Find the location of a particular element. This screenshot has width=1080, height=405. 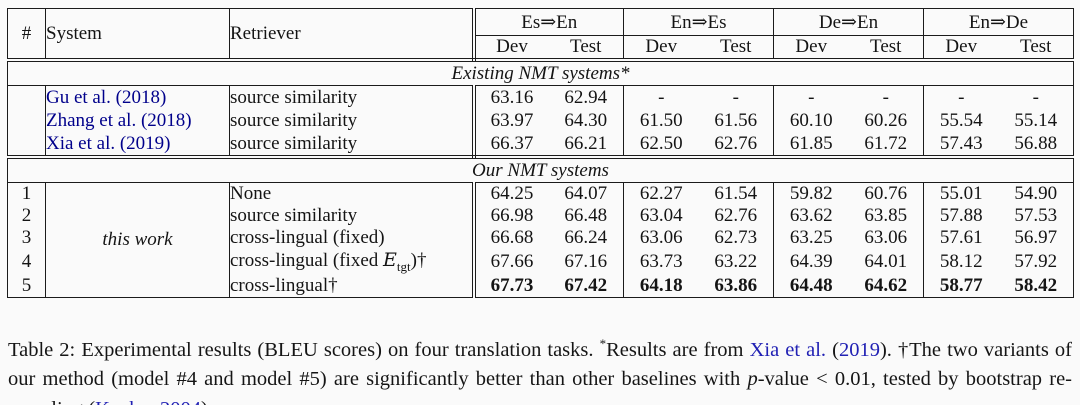

system-cell: Xia et al. (2019) is located at coordinates (137, 145).